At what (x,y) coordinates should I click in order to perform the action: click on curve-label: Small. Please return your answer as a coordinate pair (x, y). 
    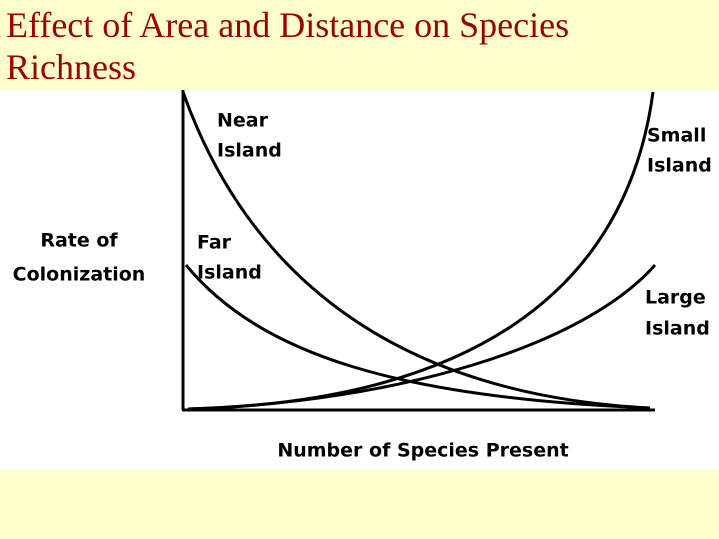
    Looking at the image, I should click on (676, 136).